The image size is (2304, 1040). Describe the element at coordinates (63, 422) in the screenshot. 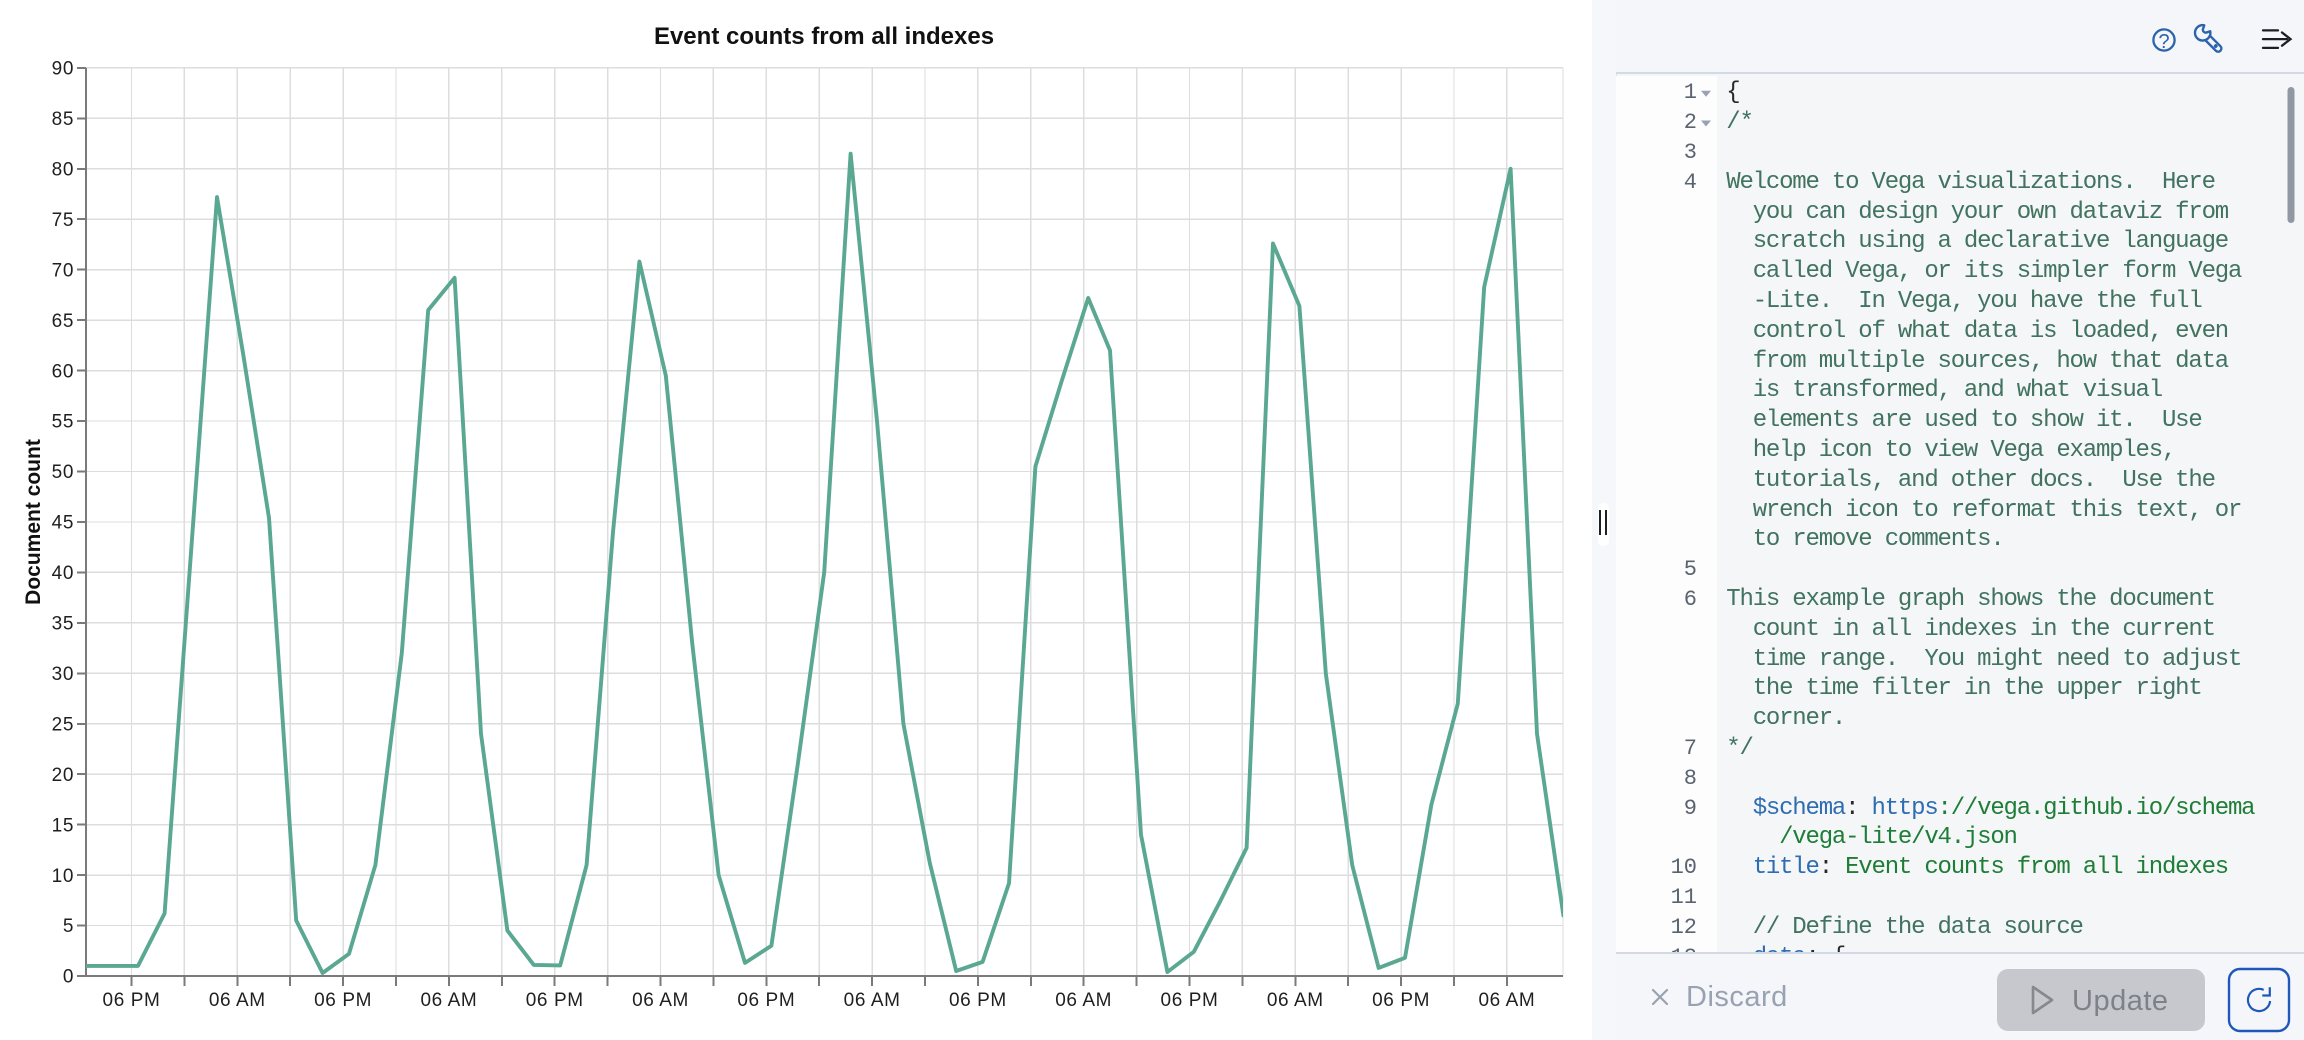

I see `svg-text: 55` at that location.